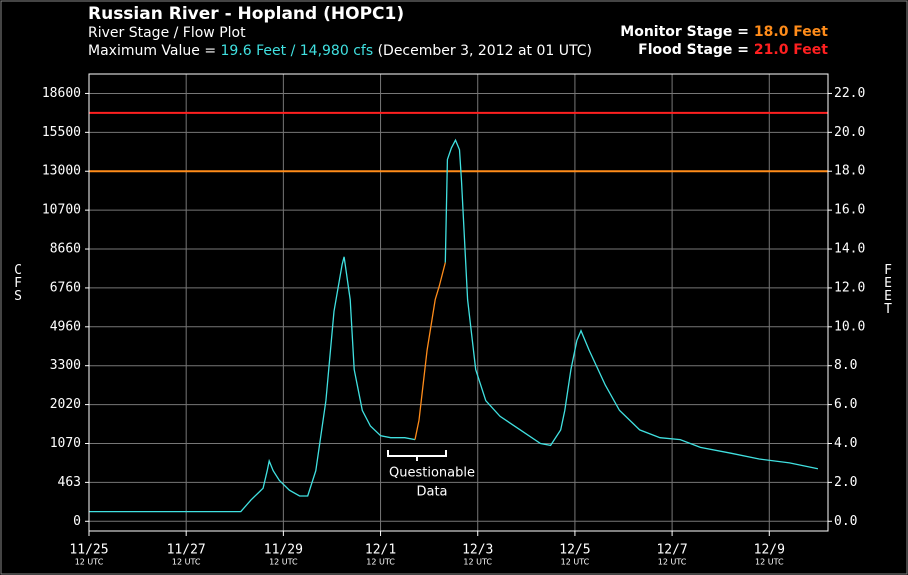 This screenshot has width=908, height=575. What do you see at coordinates (769, 550) in the screenshot?
I see `x-tick-label: 12/9` at bounding box center [769, 550].